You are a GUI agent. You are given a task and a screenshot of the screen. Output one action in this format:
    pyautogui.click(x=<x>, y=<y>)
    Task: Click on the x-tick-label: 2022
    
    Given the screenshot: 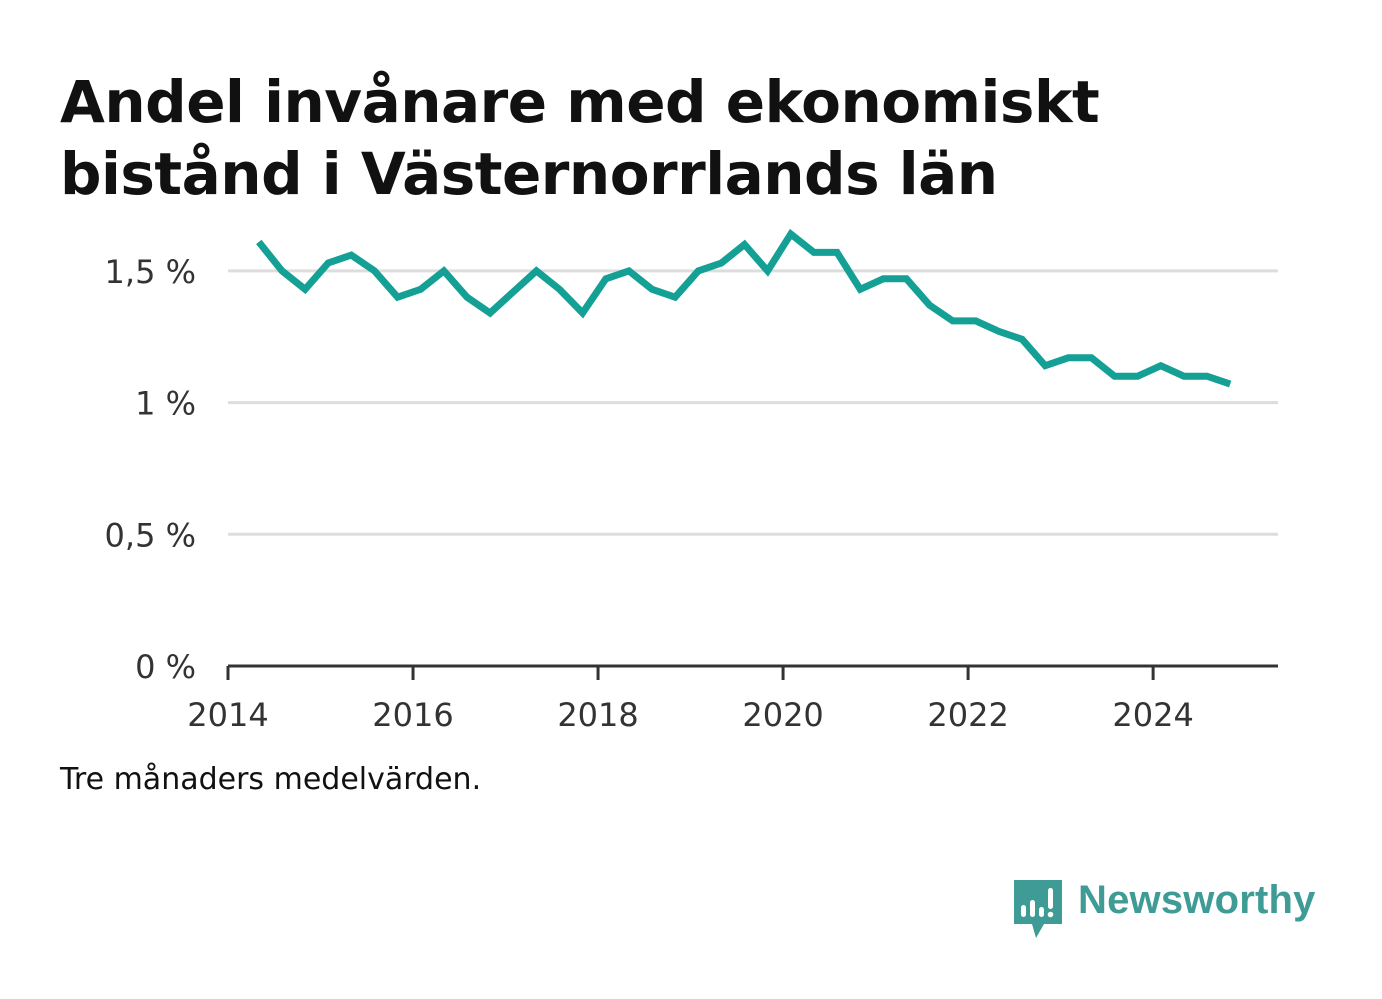 What is the action you would take?
    pyautogui.click(x=967, y=715)
    